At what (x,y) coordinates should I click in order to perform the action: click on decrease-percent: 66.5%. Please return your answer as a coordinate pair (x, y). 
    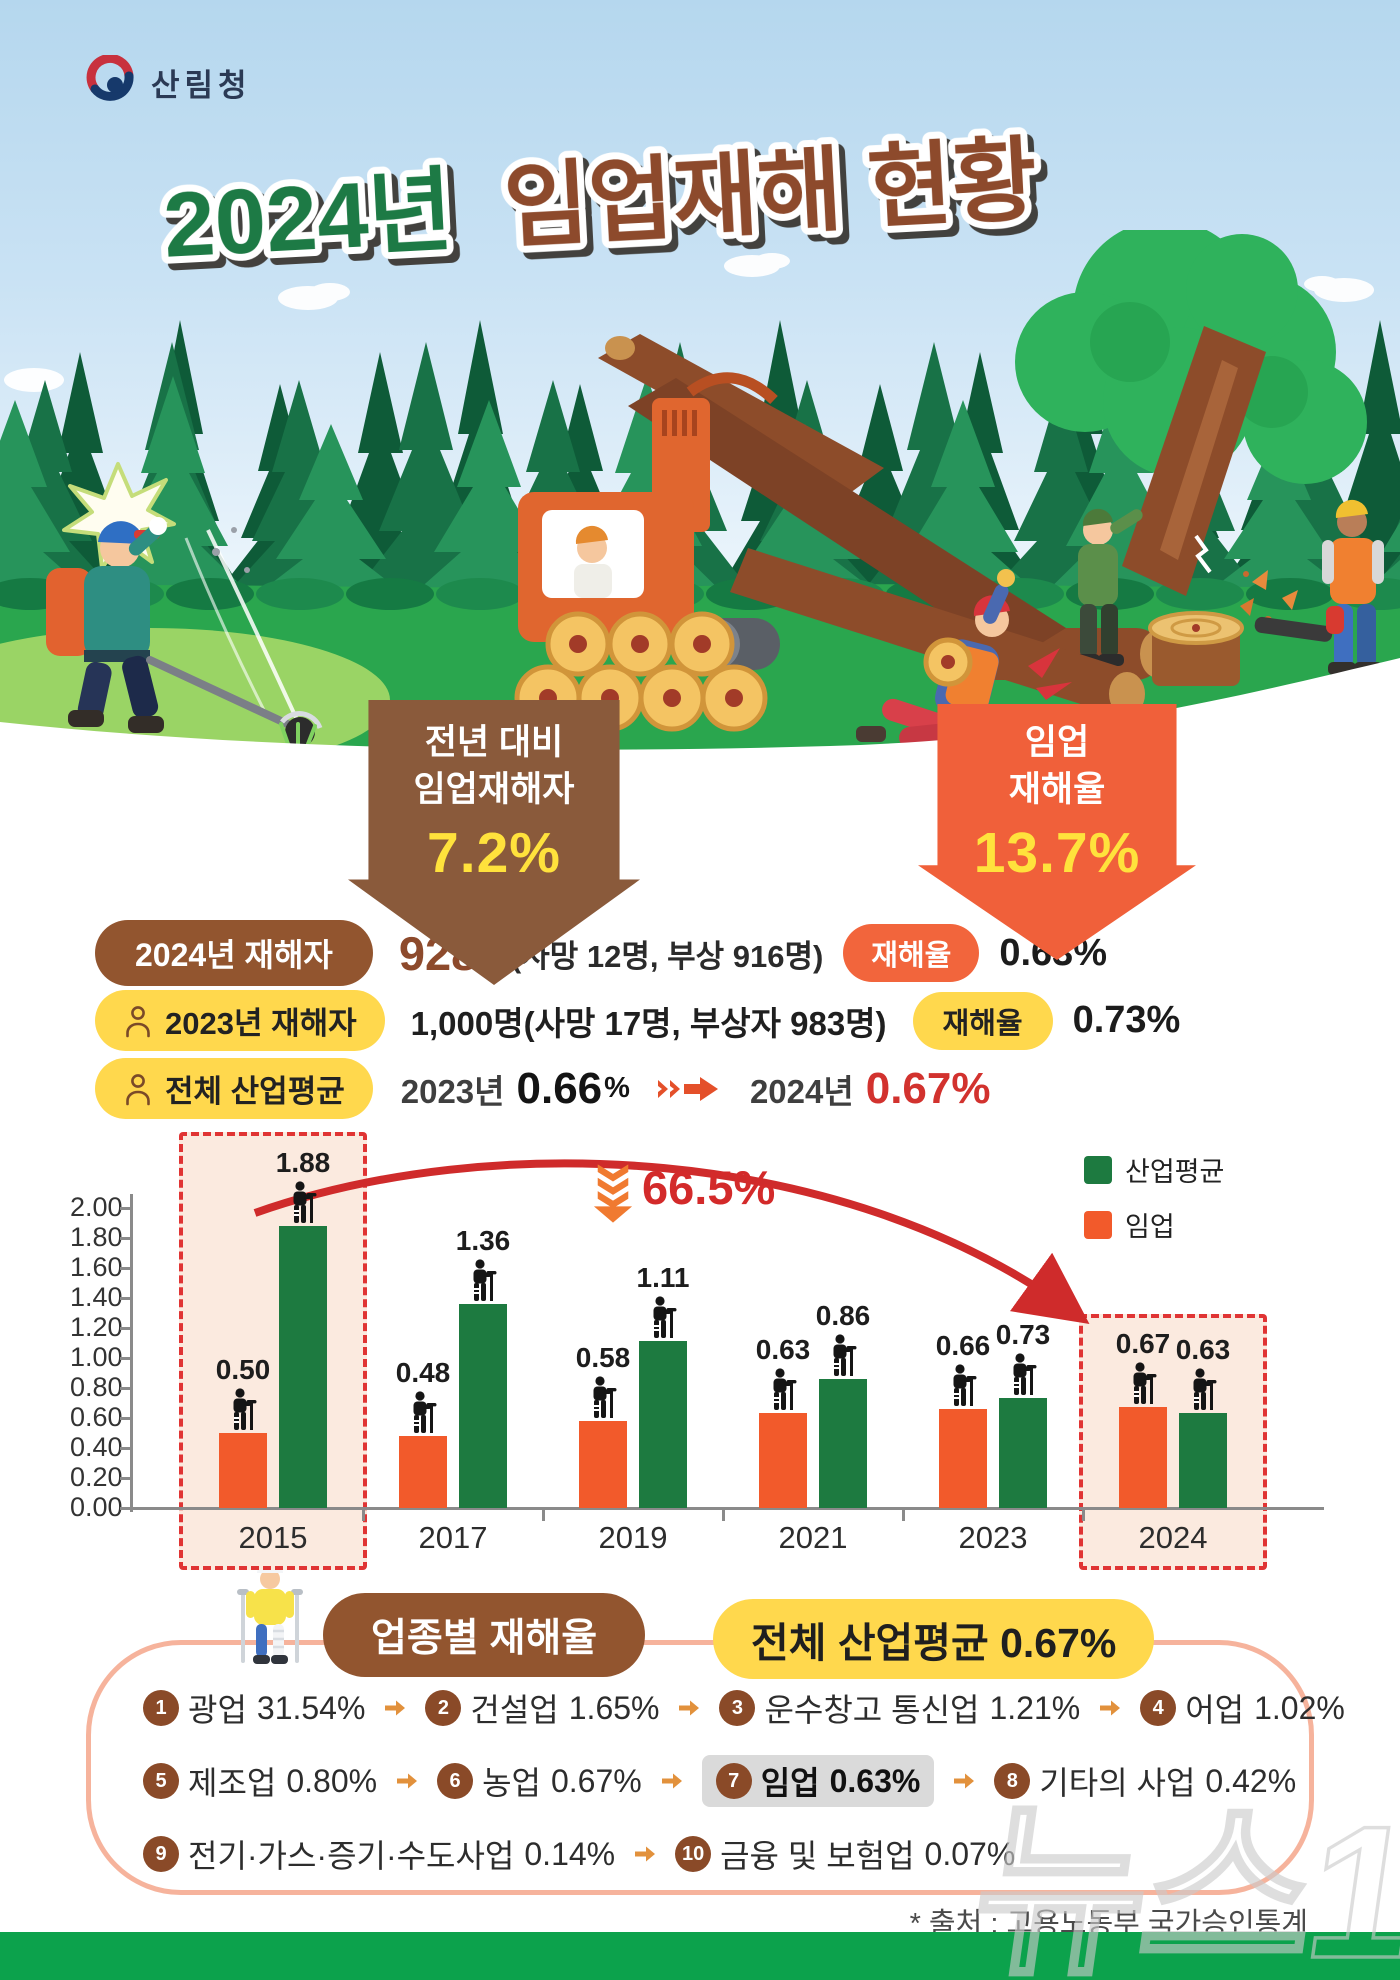
    Looking at the image, I should click on (709, 1187).